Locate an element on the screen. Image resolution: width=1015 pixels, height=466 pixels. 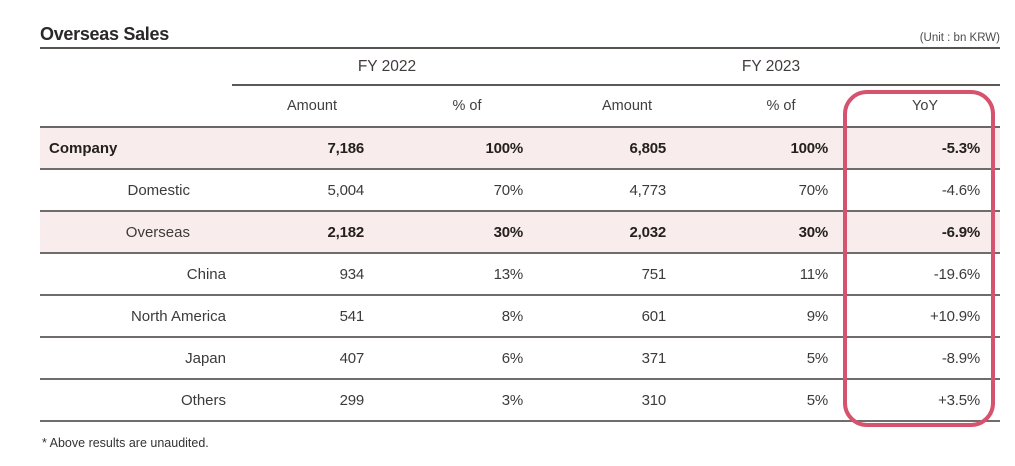
cell-yoy: +10.9% is located at coordinates (925, 316).